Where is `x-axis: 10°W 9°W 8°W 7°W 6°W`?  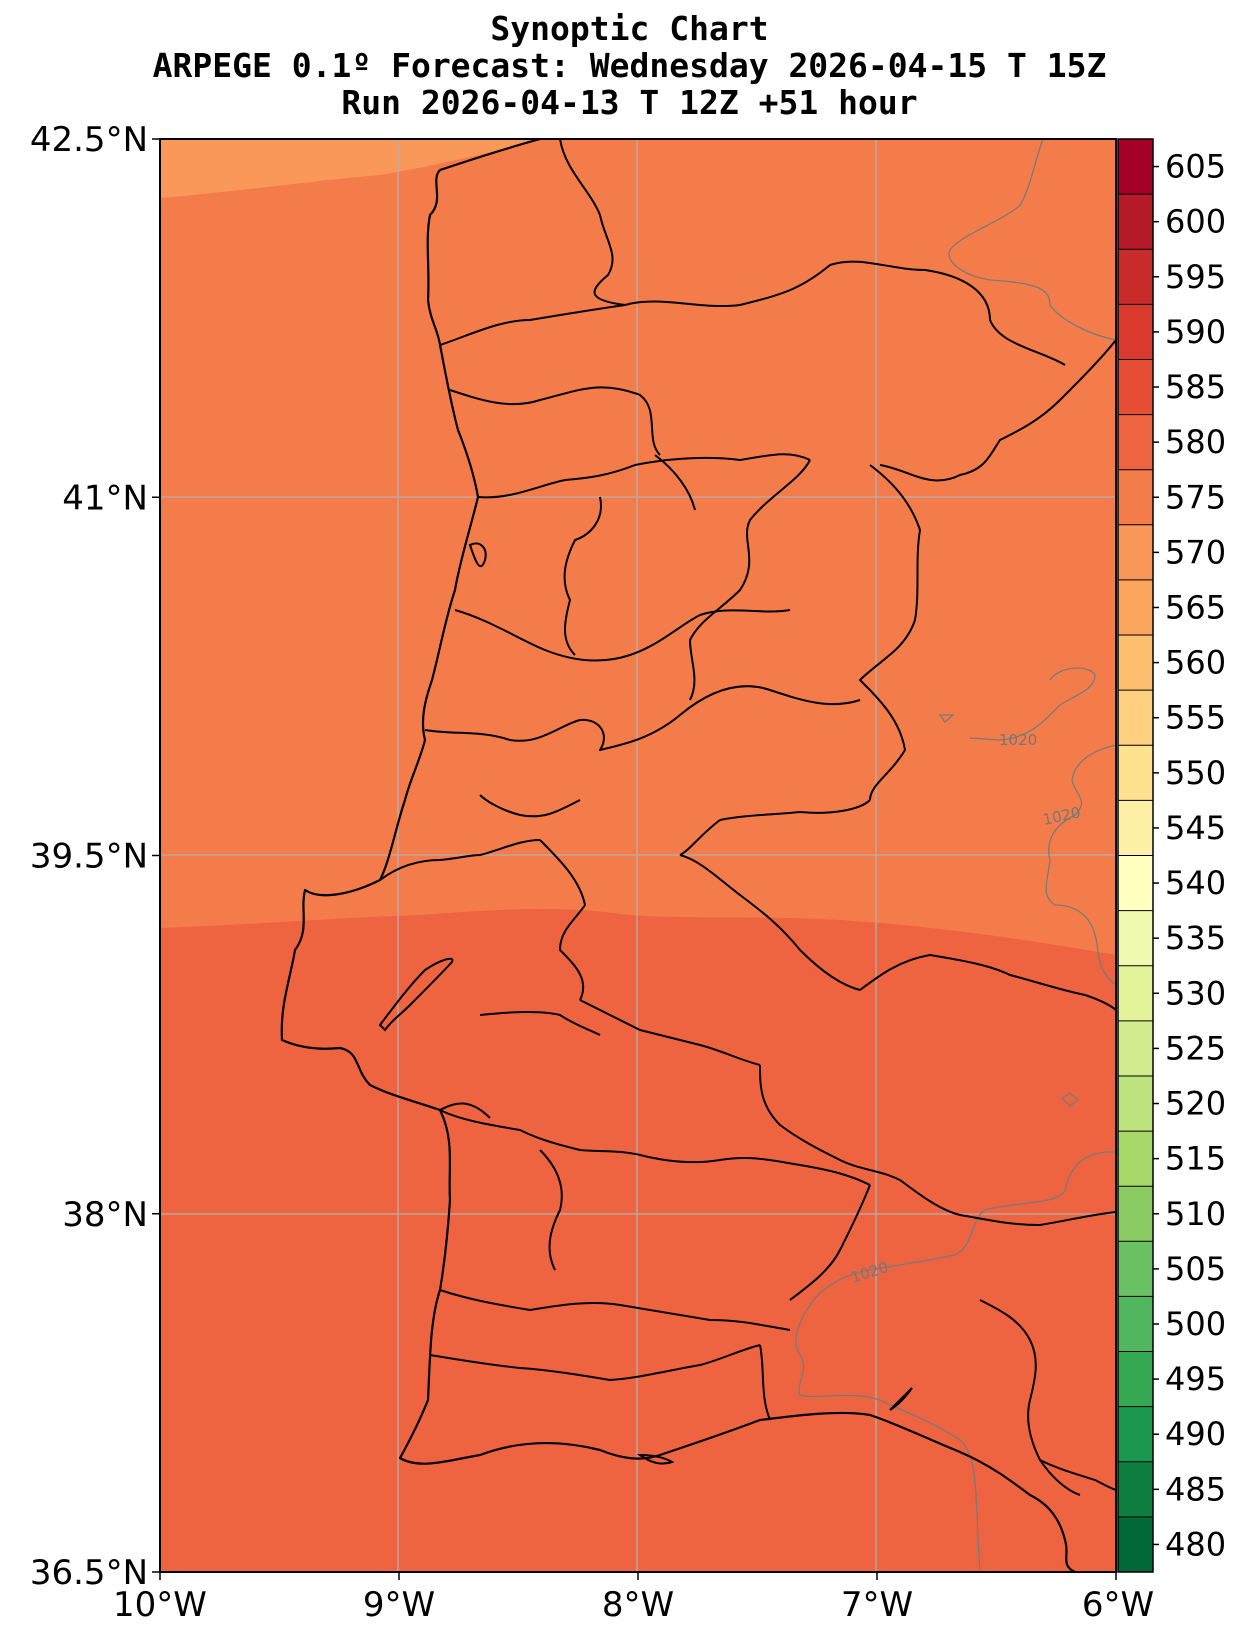 x-axis: 10°W 9°W 8°W 7°W 6°W is located at coordinates (633, 1598).